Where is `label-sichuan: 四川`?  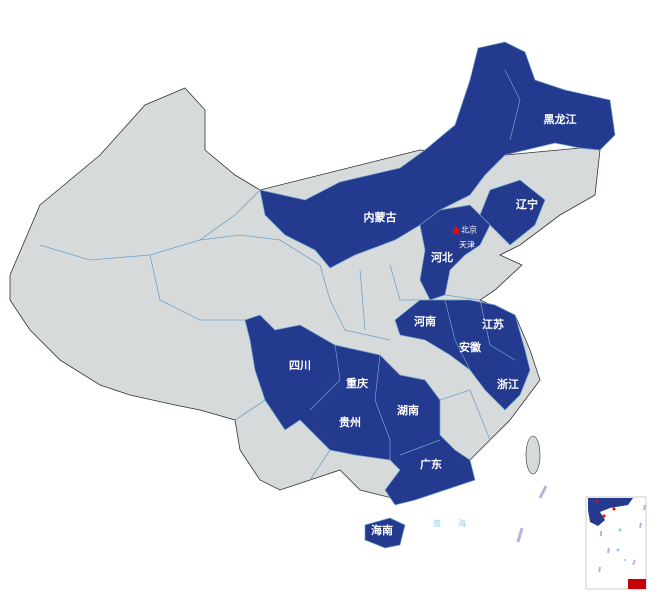 label-sichuan: 四川 is located at coordinates (300, 365).